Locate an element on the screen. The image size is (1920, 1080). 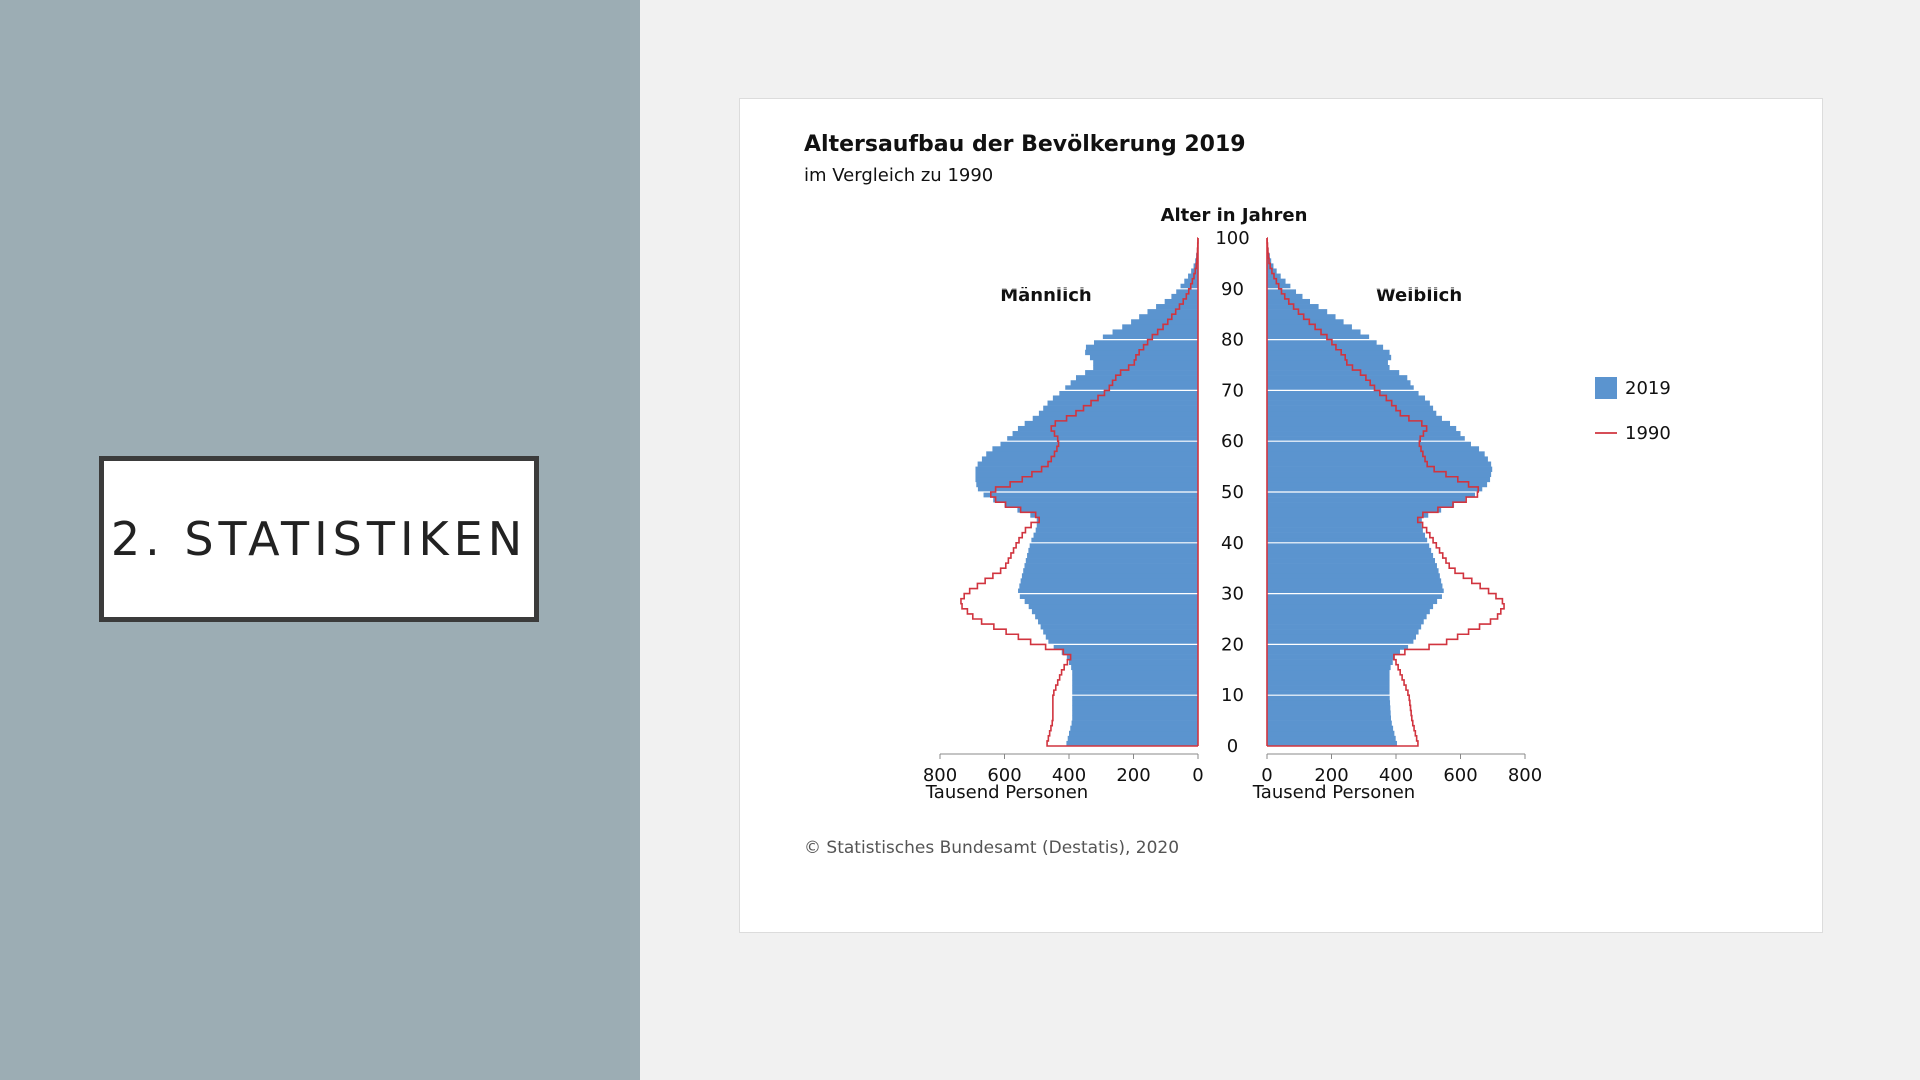
x-tick-label-right: 600 is located at coordinates (1460, 775).